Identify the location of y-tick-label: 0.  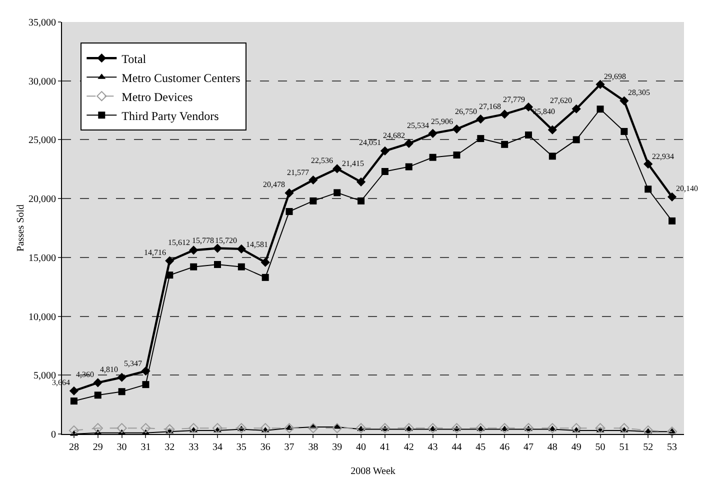
(53, 435).